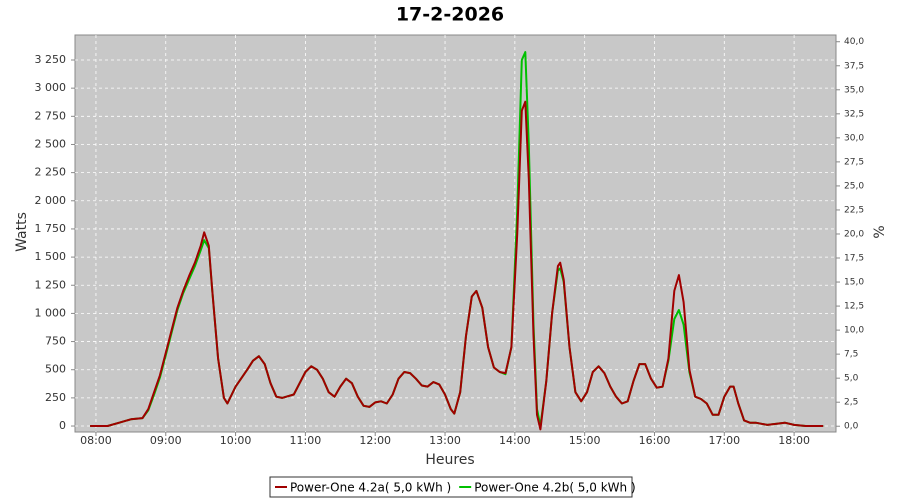 Image resolution: width=900 pixels, height=500 pixels. What do you see at coordinates (854, 234) in the screenshot?
I see `y2-tick-label: 20,0` at bounding box center [854, 234].